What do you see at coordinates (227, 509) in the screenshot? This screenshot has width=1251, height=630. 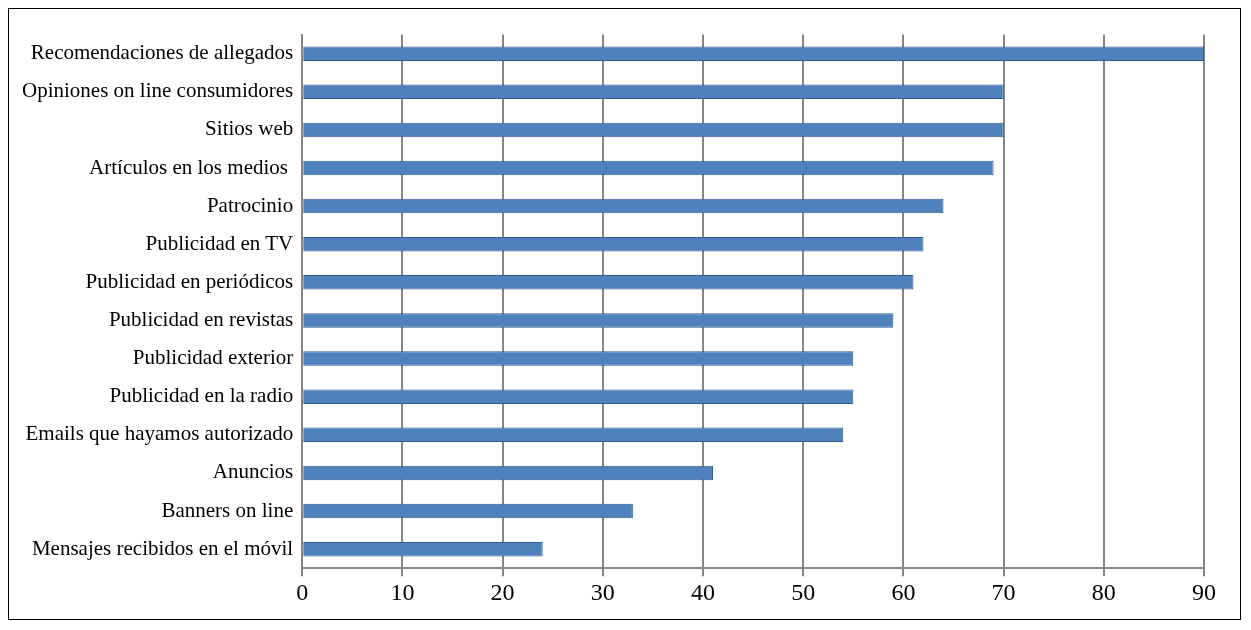 I see `y-tick-label: Banners on line` at bounding box center [227, 509].